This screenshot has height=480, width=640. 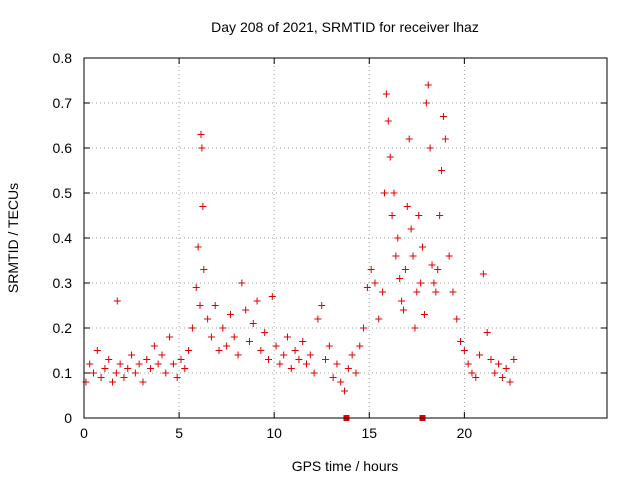 I want to click on y-tick-label: 0.2, so click(x=63, y=328).